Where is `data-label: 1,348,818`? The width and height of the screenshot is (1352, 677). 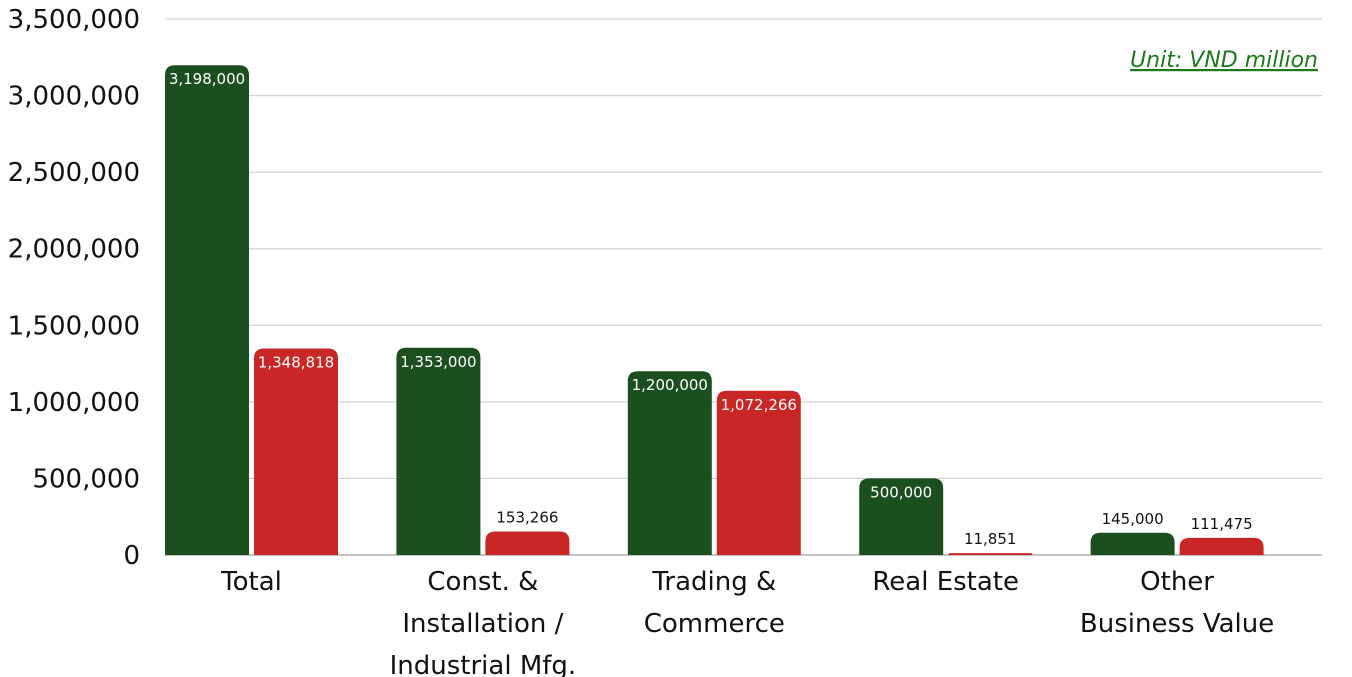 data-label: 1,348,818 is located at coordinates (296, 362).